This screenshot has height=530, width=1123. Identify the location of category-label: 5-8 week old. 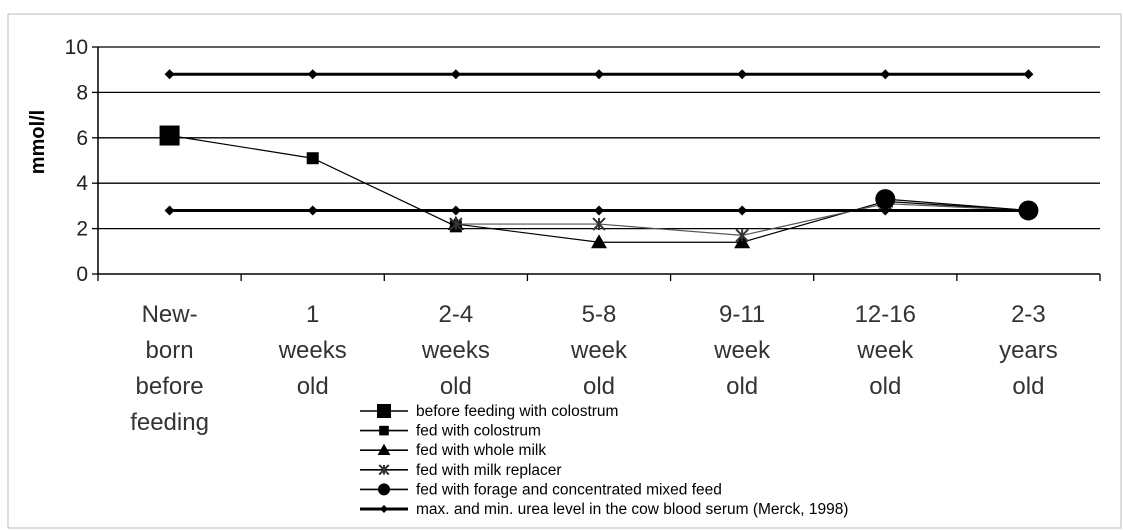
(599, 350).